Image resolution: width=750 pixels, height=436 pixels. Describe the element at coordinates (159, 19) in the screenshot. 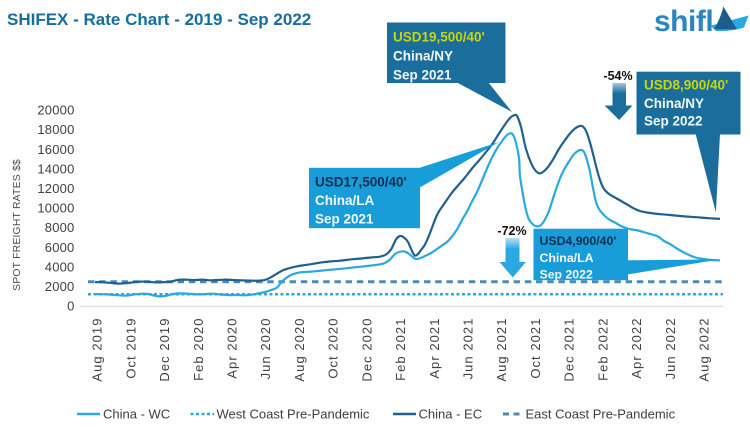

I see `svg-text:SHIFEX - Rate Chart - 2019 - S: SHIFEX - Rate Chart - 2019 - Sep 2022` at that location.